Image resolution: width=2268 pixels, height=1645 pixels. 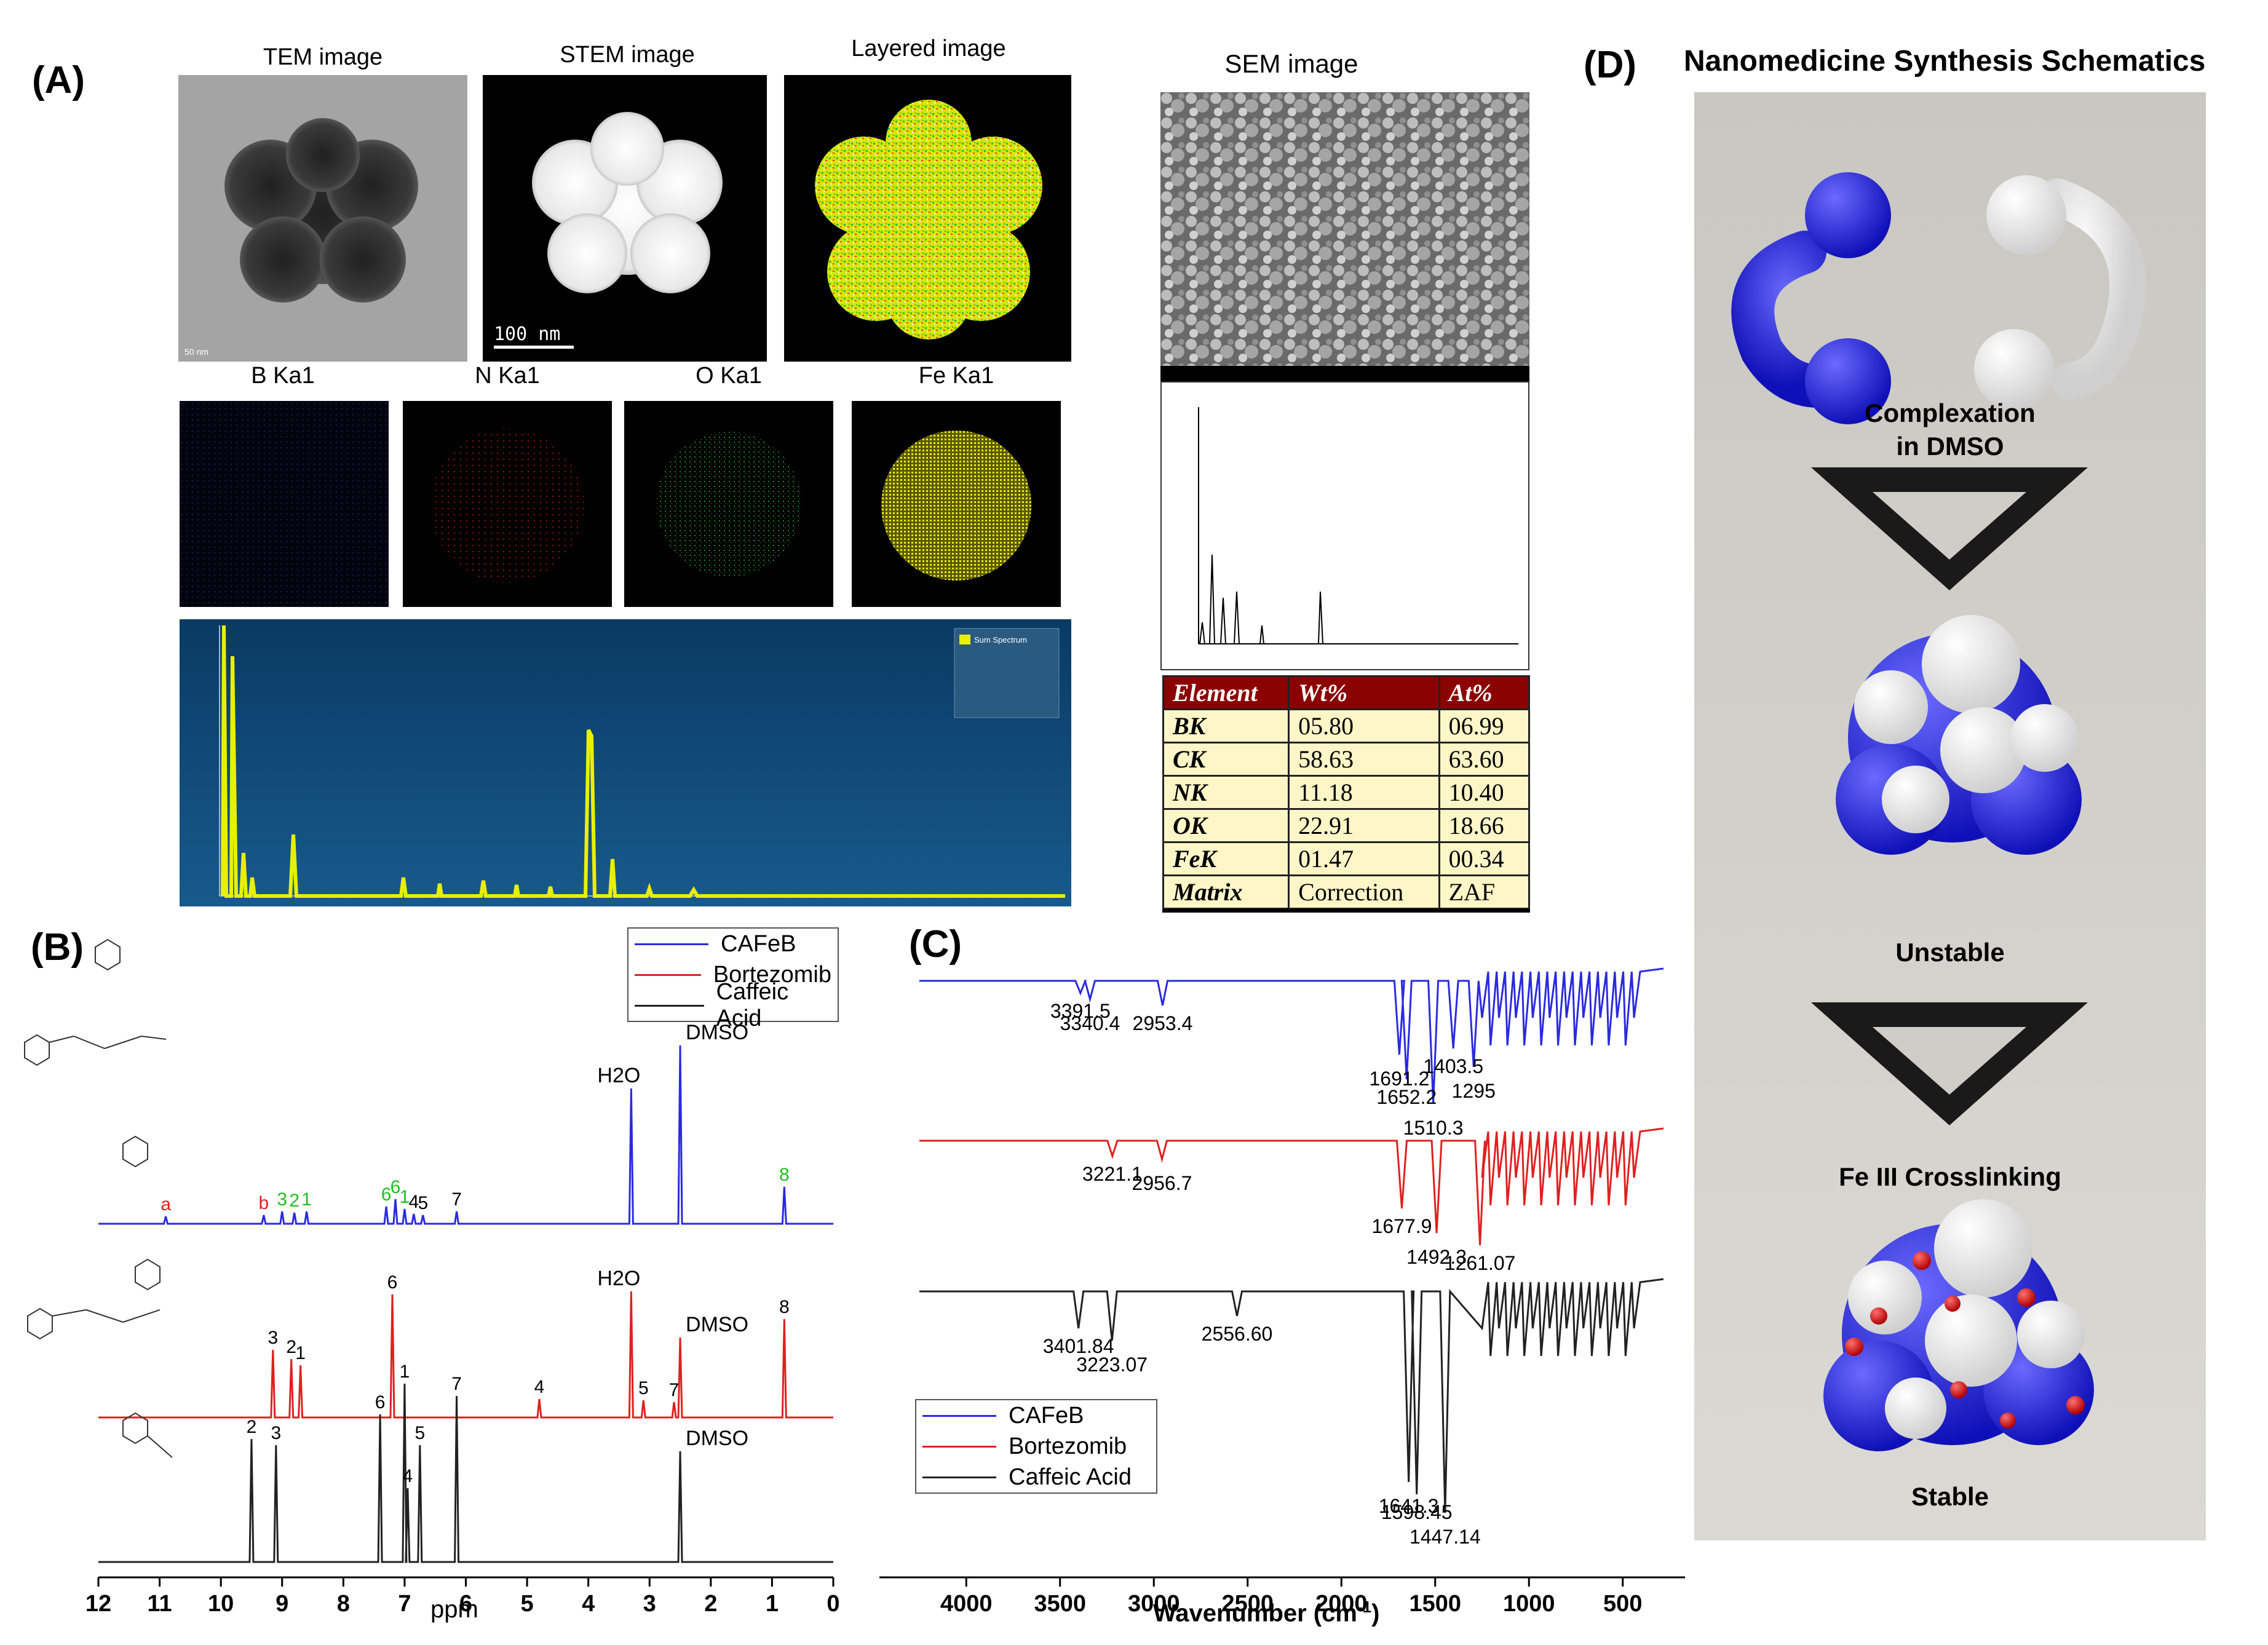 What do you see at coordinates (1436, 1257) in the screenshot?
I see `ftir-peak-label: 1492.3` at bounding box center [1436, 1257].